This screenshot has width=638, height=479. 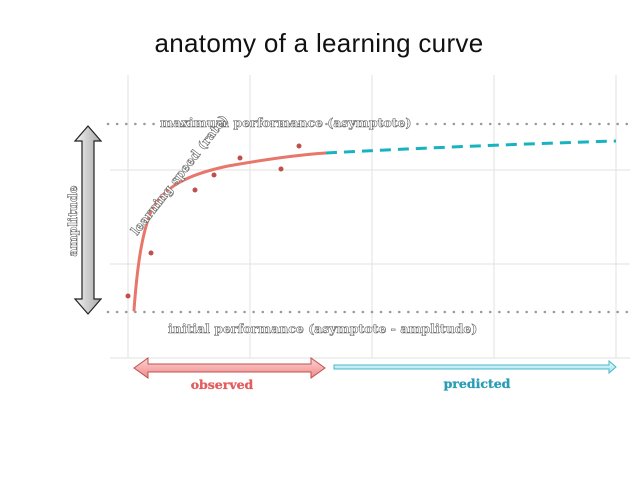 What do you see at coordinates (471, 147) in the screenshot?
I see `predicted-curve` at bounding box center [471, 147].